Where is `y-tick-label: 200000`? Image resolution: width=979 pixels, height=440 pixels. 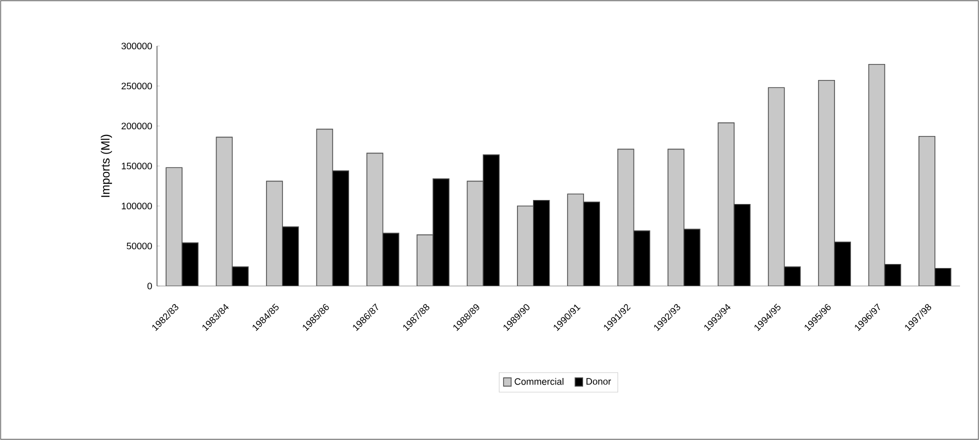 y-tick-label: 200000 is located at coordinates (137, 126).